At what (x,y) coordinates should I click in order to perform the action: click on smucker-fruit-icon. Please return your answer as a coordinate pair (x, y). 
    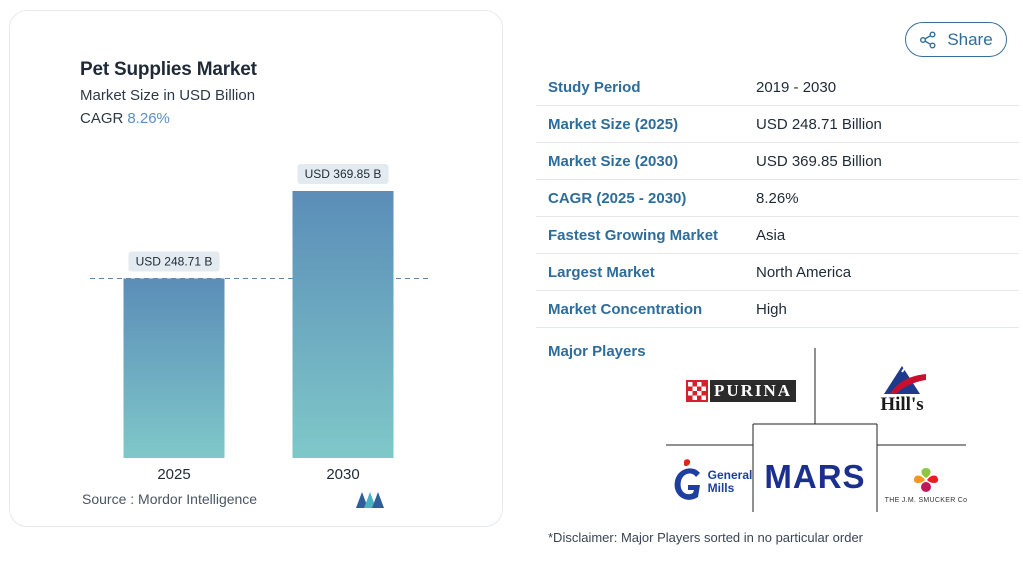
    Looking at the image, I should click on (926, 480).